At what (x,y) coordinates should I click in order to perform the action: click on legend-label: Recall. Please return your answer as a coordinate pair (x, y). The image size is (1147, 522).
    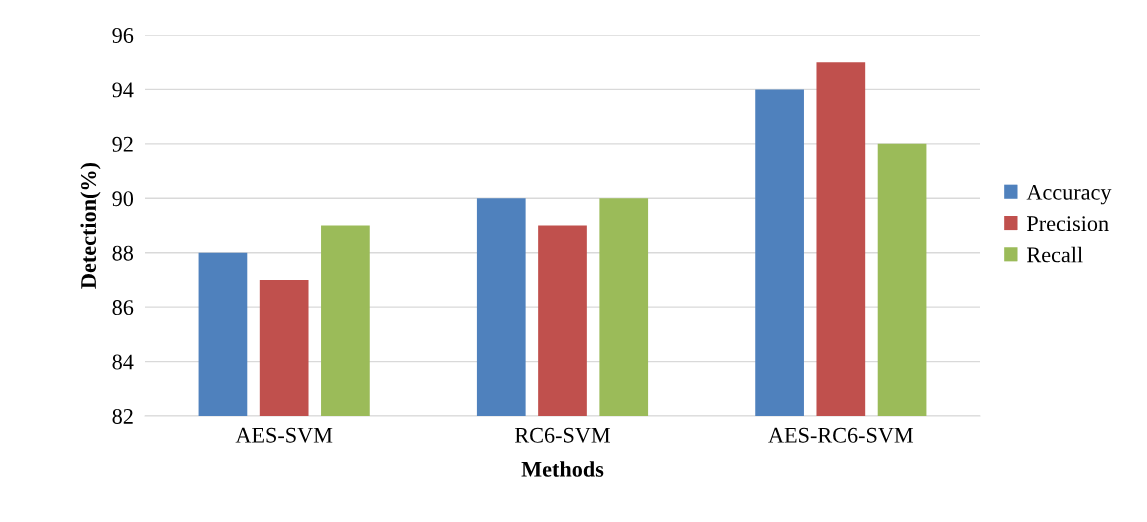
    Looking at the image, I should click on (1055, 254).